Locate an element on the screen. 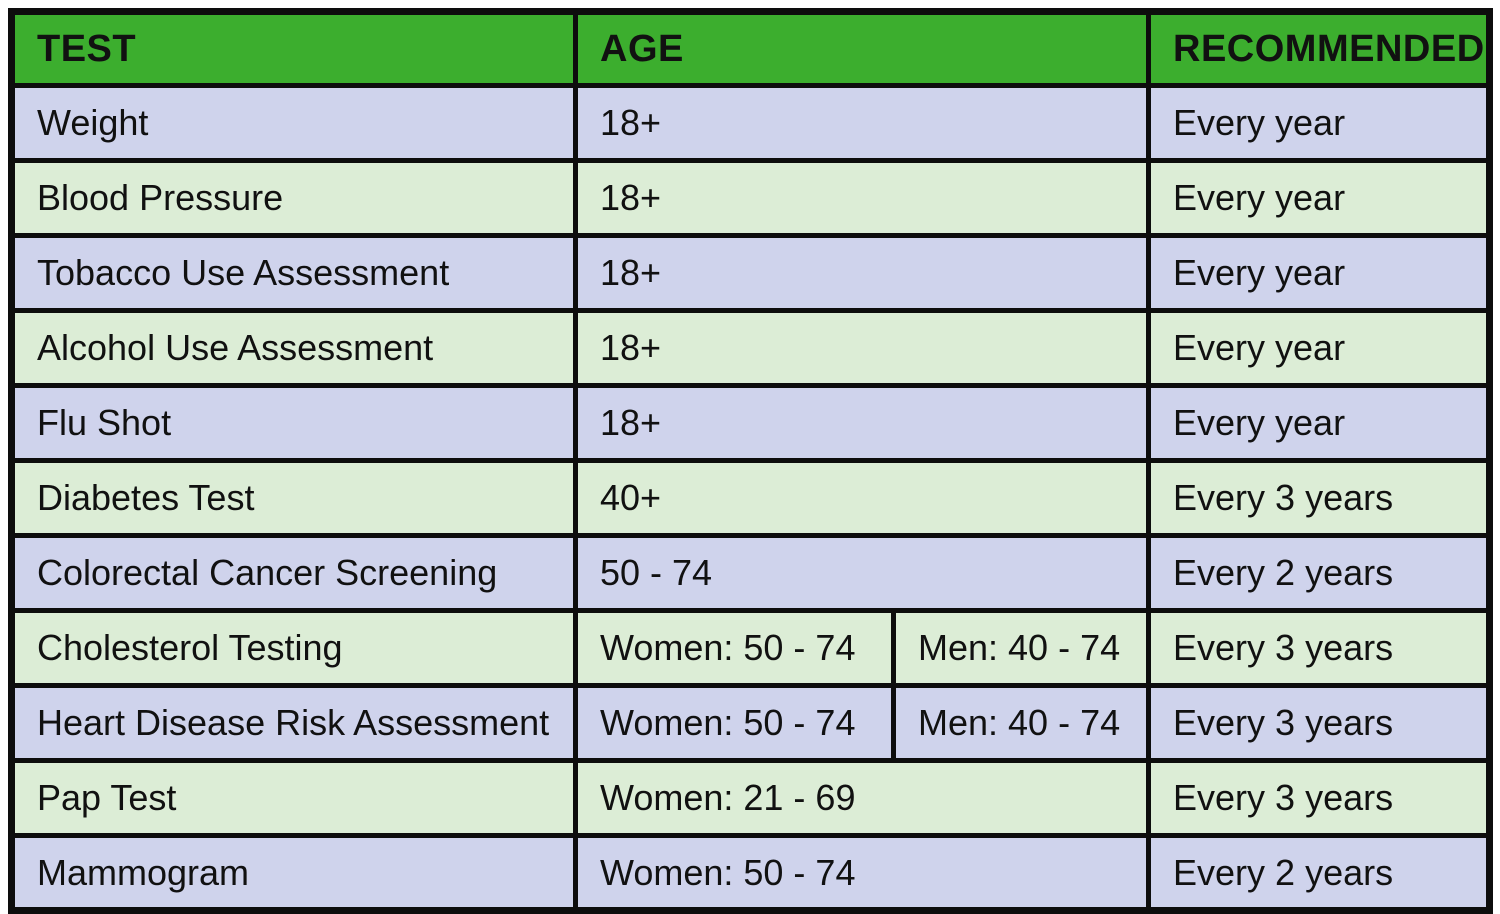 Image resolution: width=1500 pixels, height=914 pixels. age-cell: Women: 21 - 69 is located at coordinates (862, 798).